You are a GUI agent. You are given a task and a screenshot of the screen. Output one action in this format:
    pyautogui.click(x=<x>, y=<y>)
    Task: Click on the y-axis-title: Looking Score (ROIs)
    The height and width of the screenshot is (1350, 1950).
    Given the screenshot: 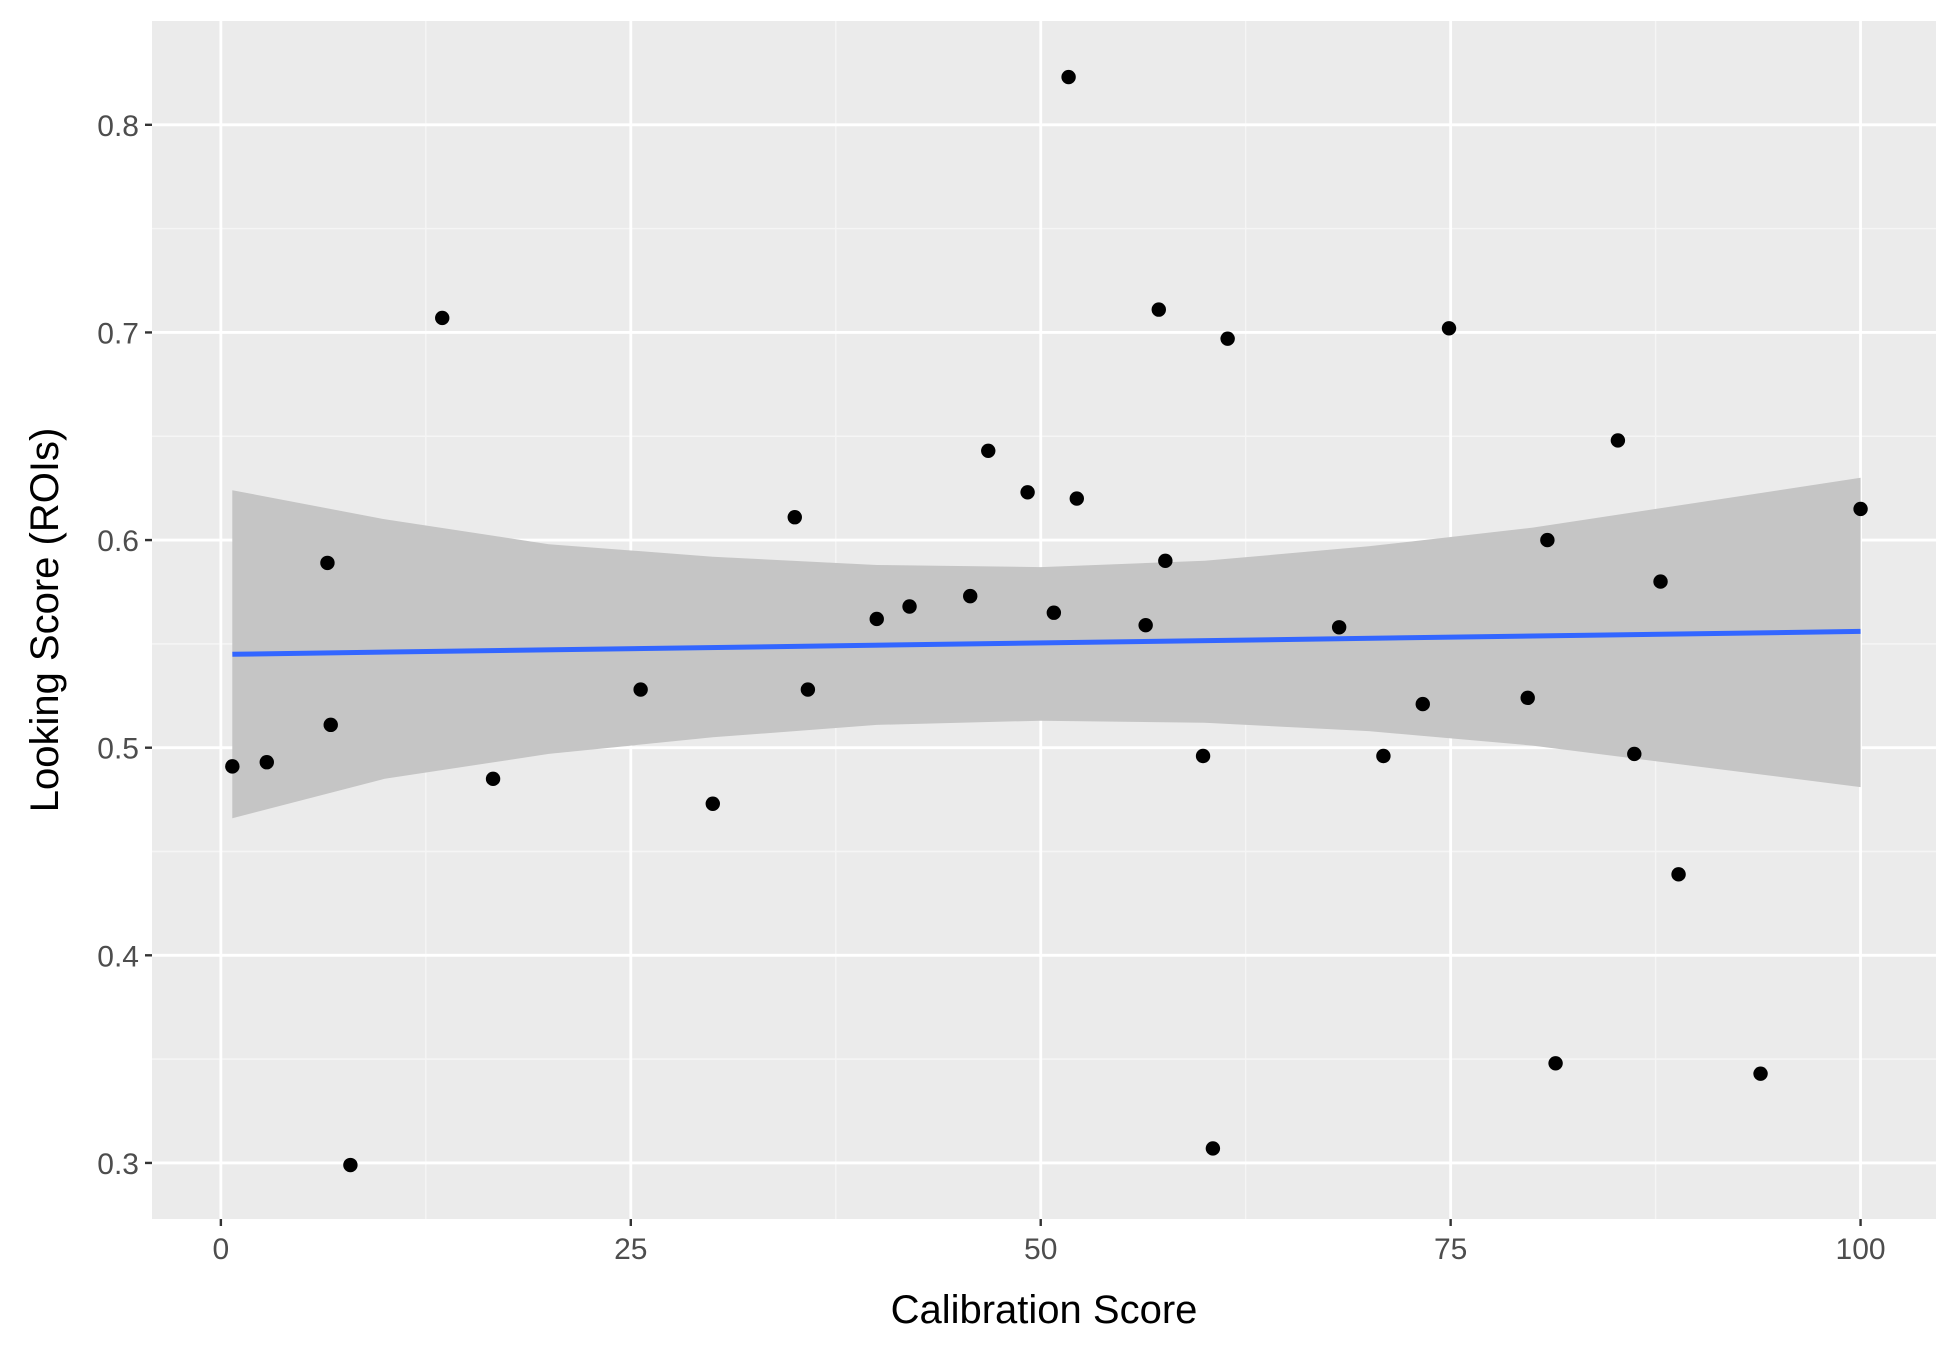 What is the action you would take?
    pyautogui.click(x=45, y=620)
    